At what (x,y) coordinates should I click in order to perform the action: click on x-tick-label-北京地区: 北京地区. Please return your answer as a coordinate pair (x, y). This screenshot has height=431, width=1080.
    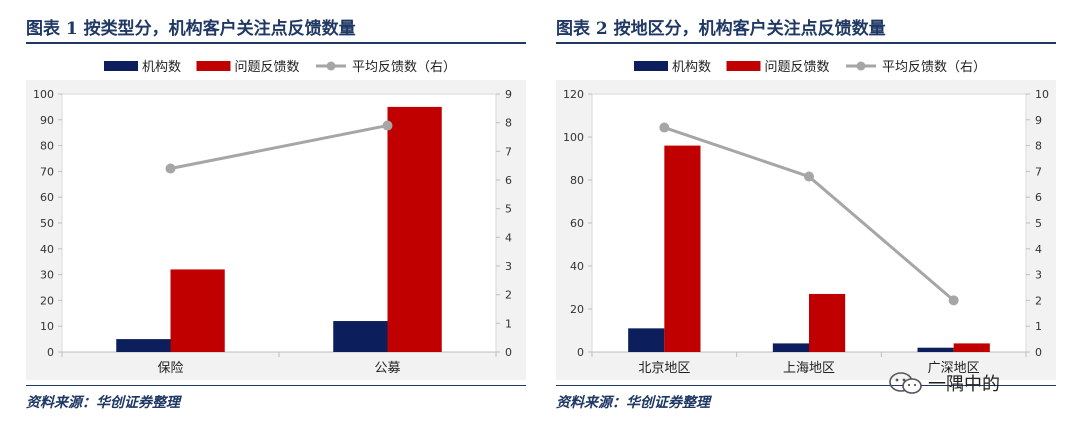
    Looking at the image, I should click on (664, 368).